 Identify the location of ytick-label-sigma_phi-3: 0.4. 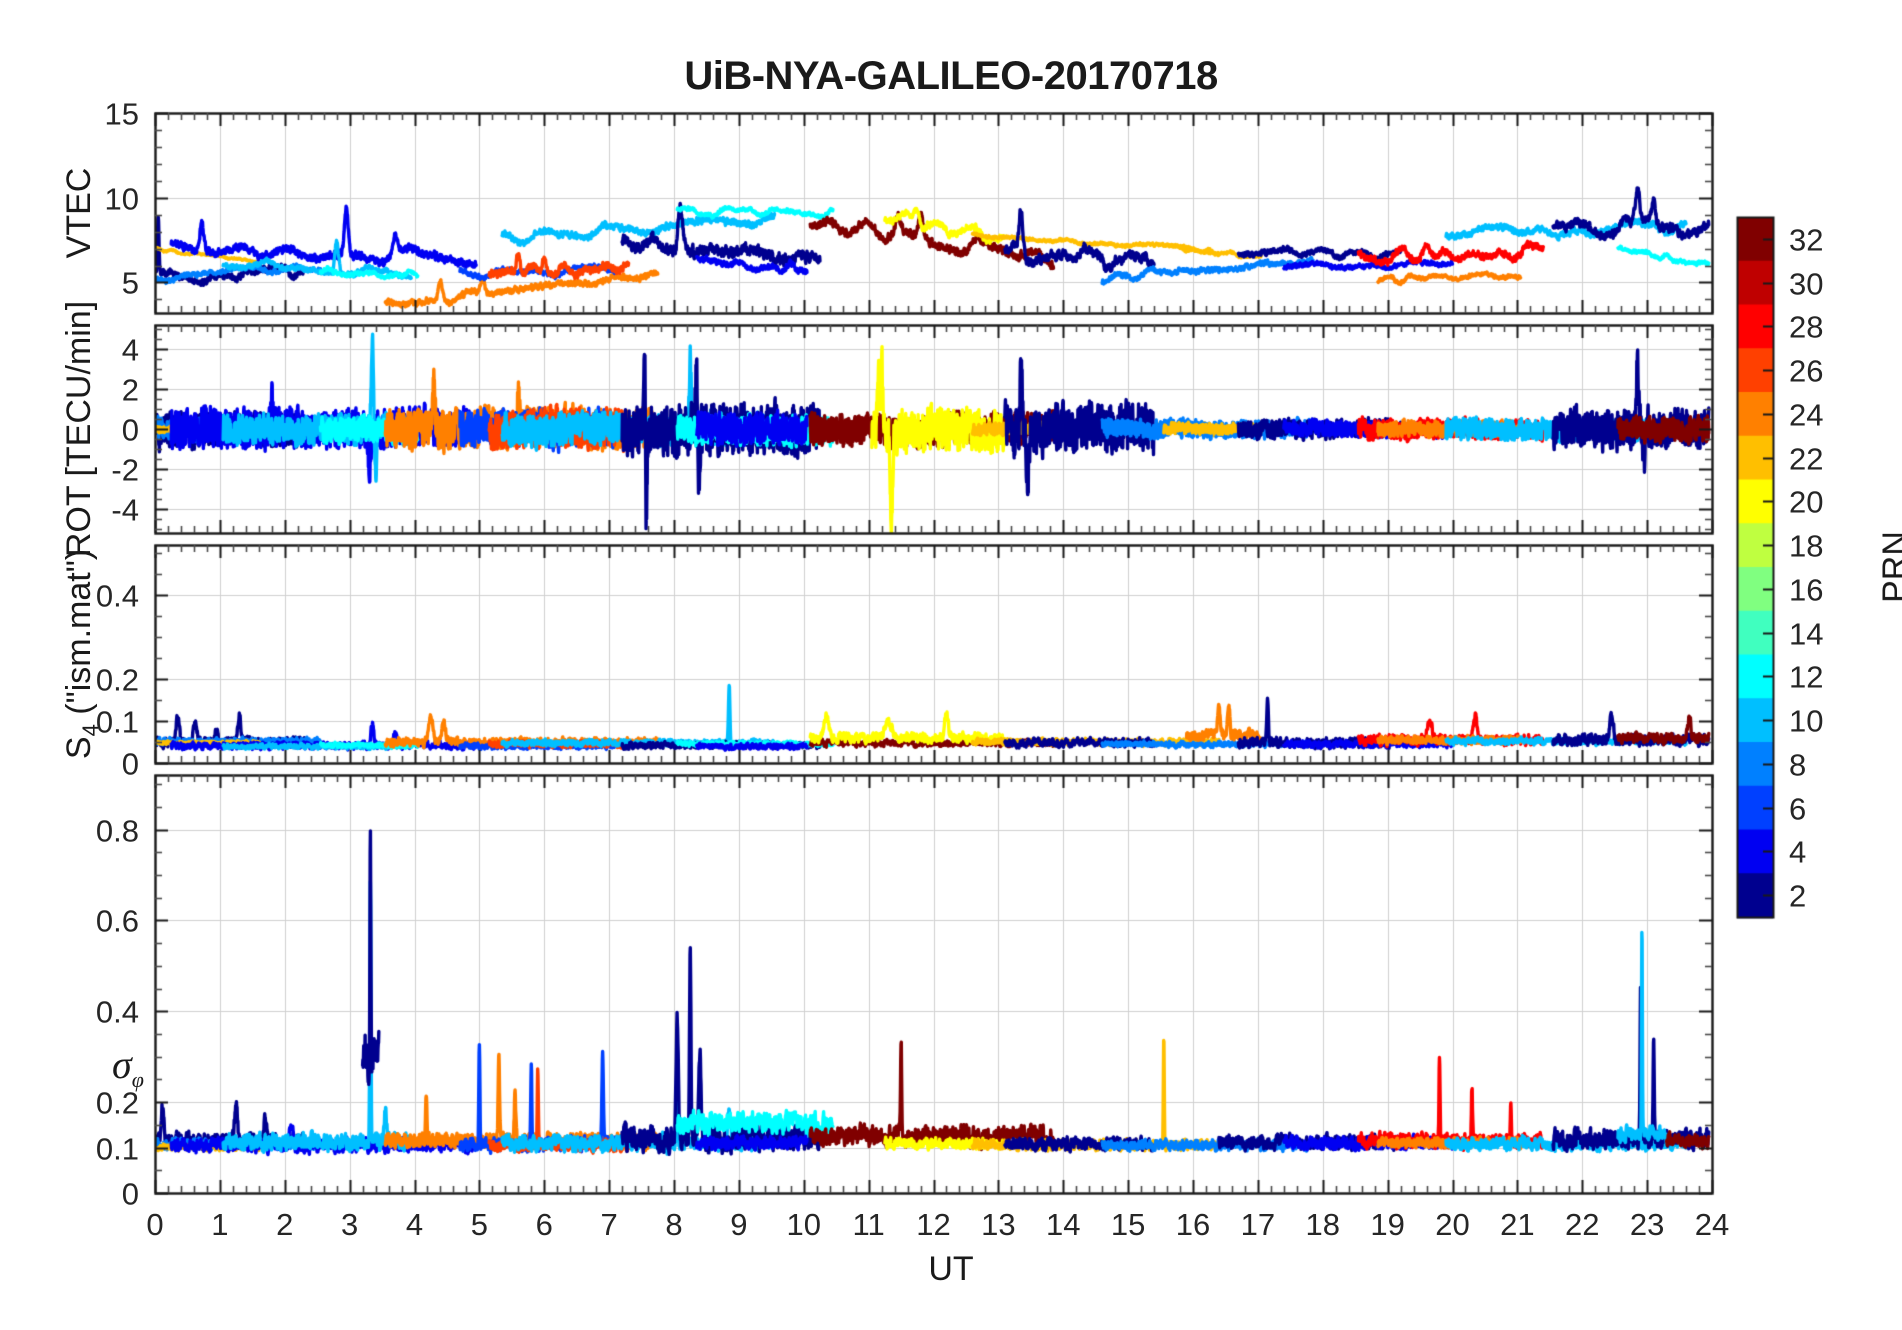
(117, 1011).